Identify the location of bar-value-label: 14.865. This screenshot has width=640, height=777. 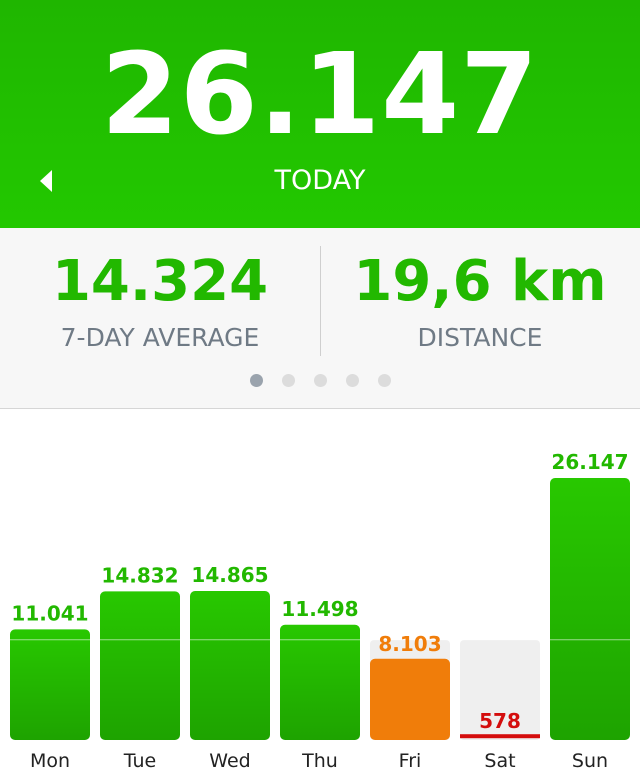
(229, 575).